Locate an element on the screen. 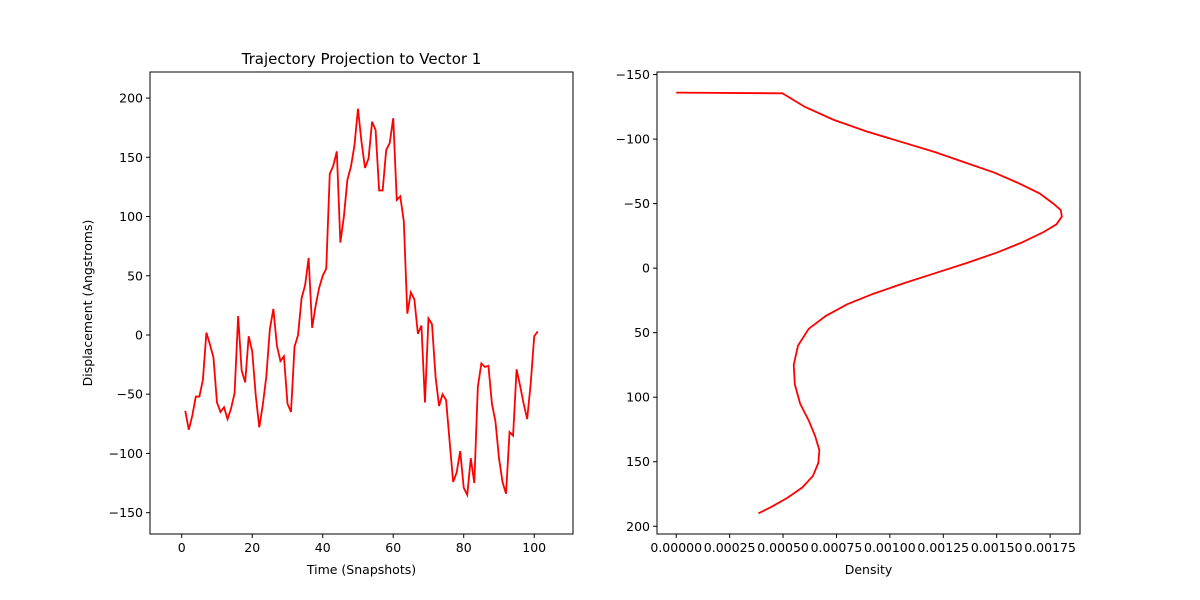  left-y-tick-label: −150 is located at coordinates (126, 512).